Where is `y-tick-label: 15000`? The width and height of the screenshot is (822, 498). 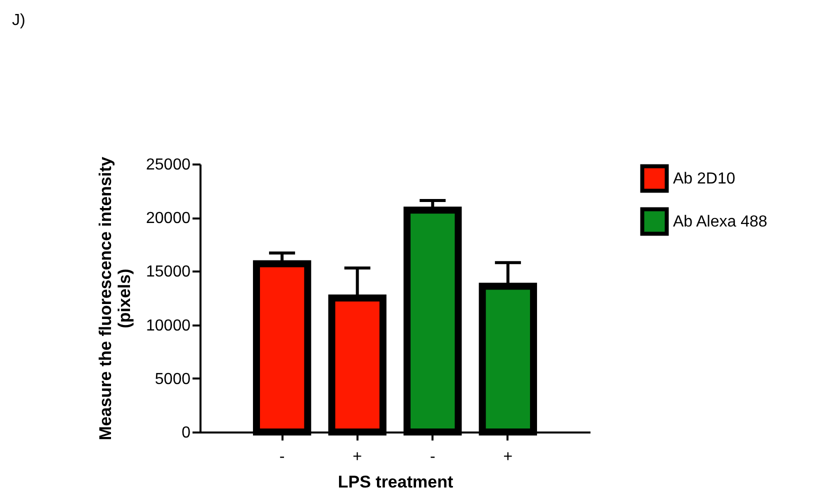
y-tick-label: 15000 is located at coordinates (168, 272).